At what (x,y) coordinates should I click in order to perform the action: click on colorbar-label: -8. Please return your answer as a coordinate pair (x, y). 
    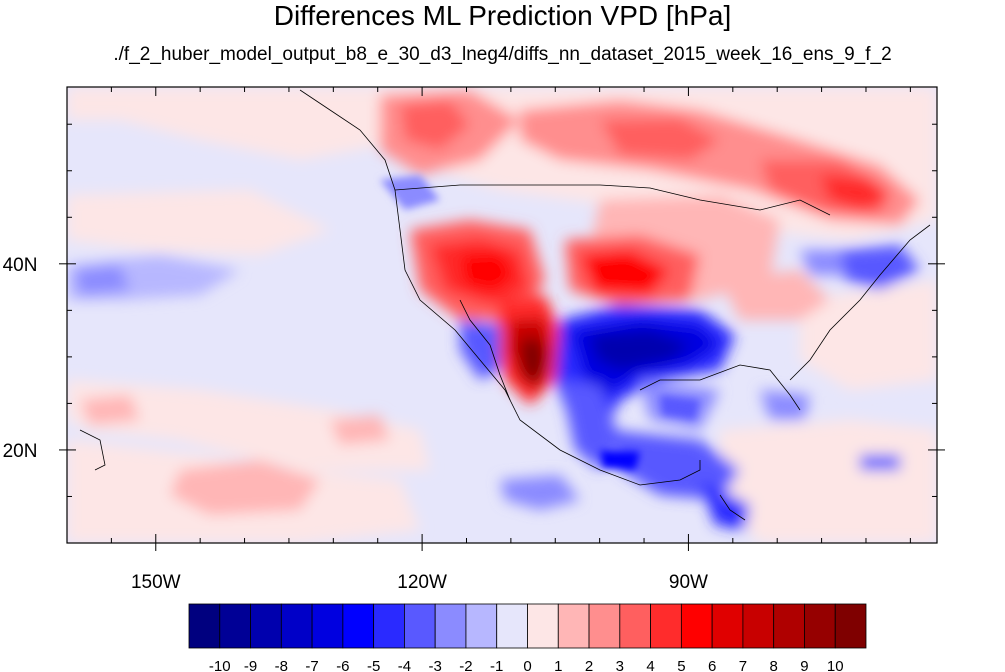
    Looking at the image, I should click on (281, 665).